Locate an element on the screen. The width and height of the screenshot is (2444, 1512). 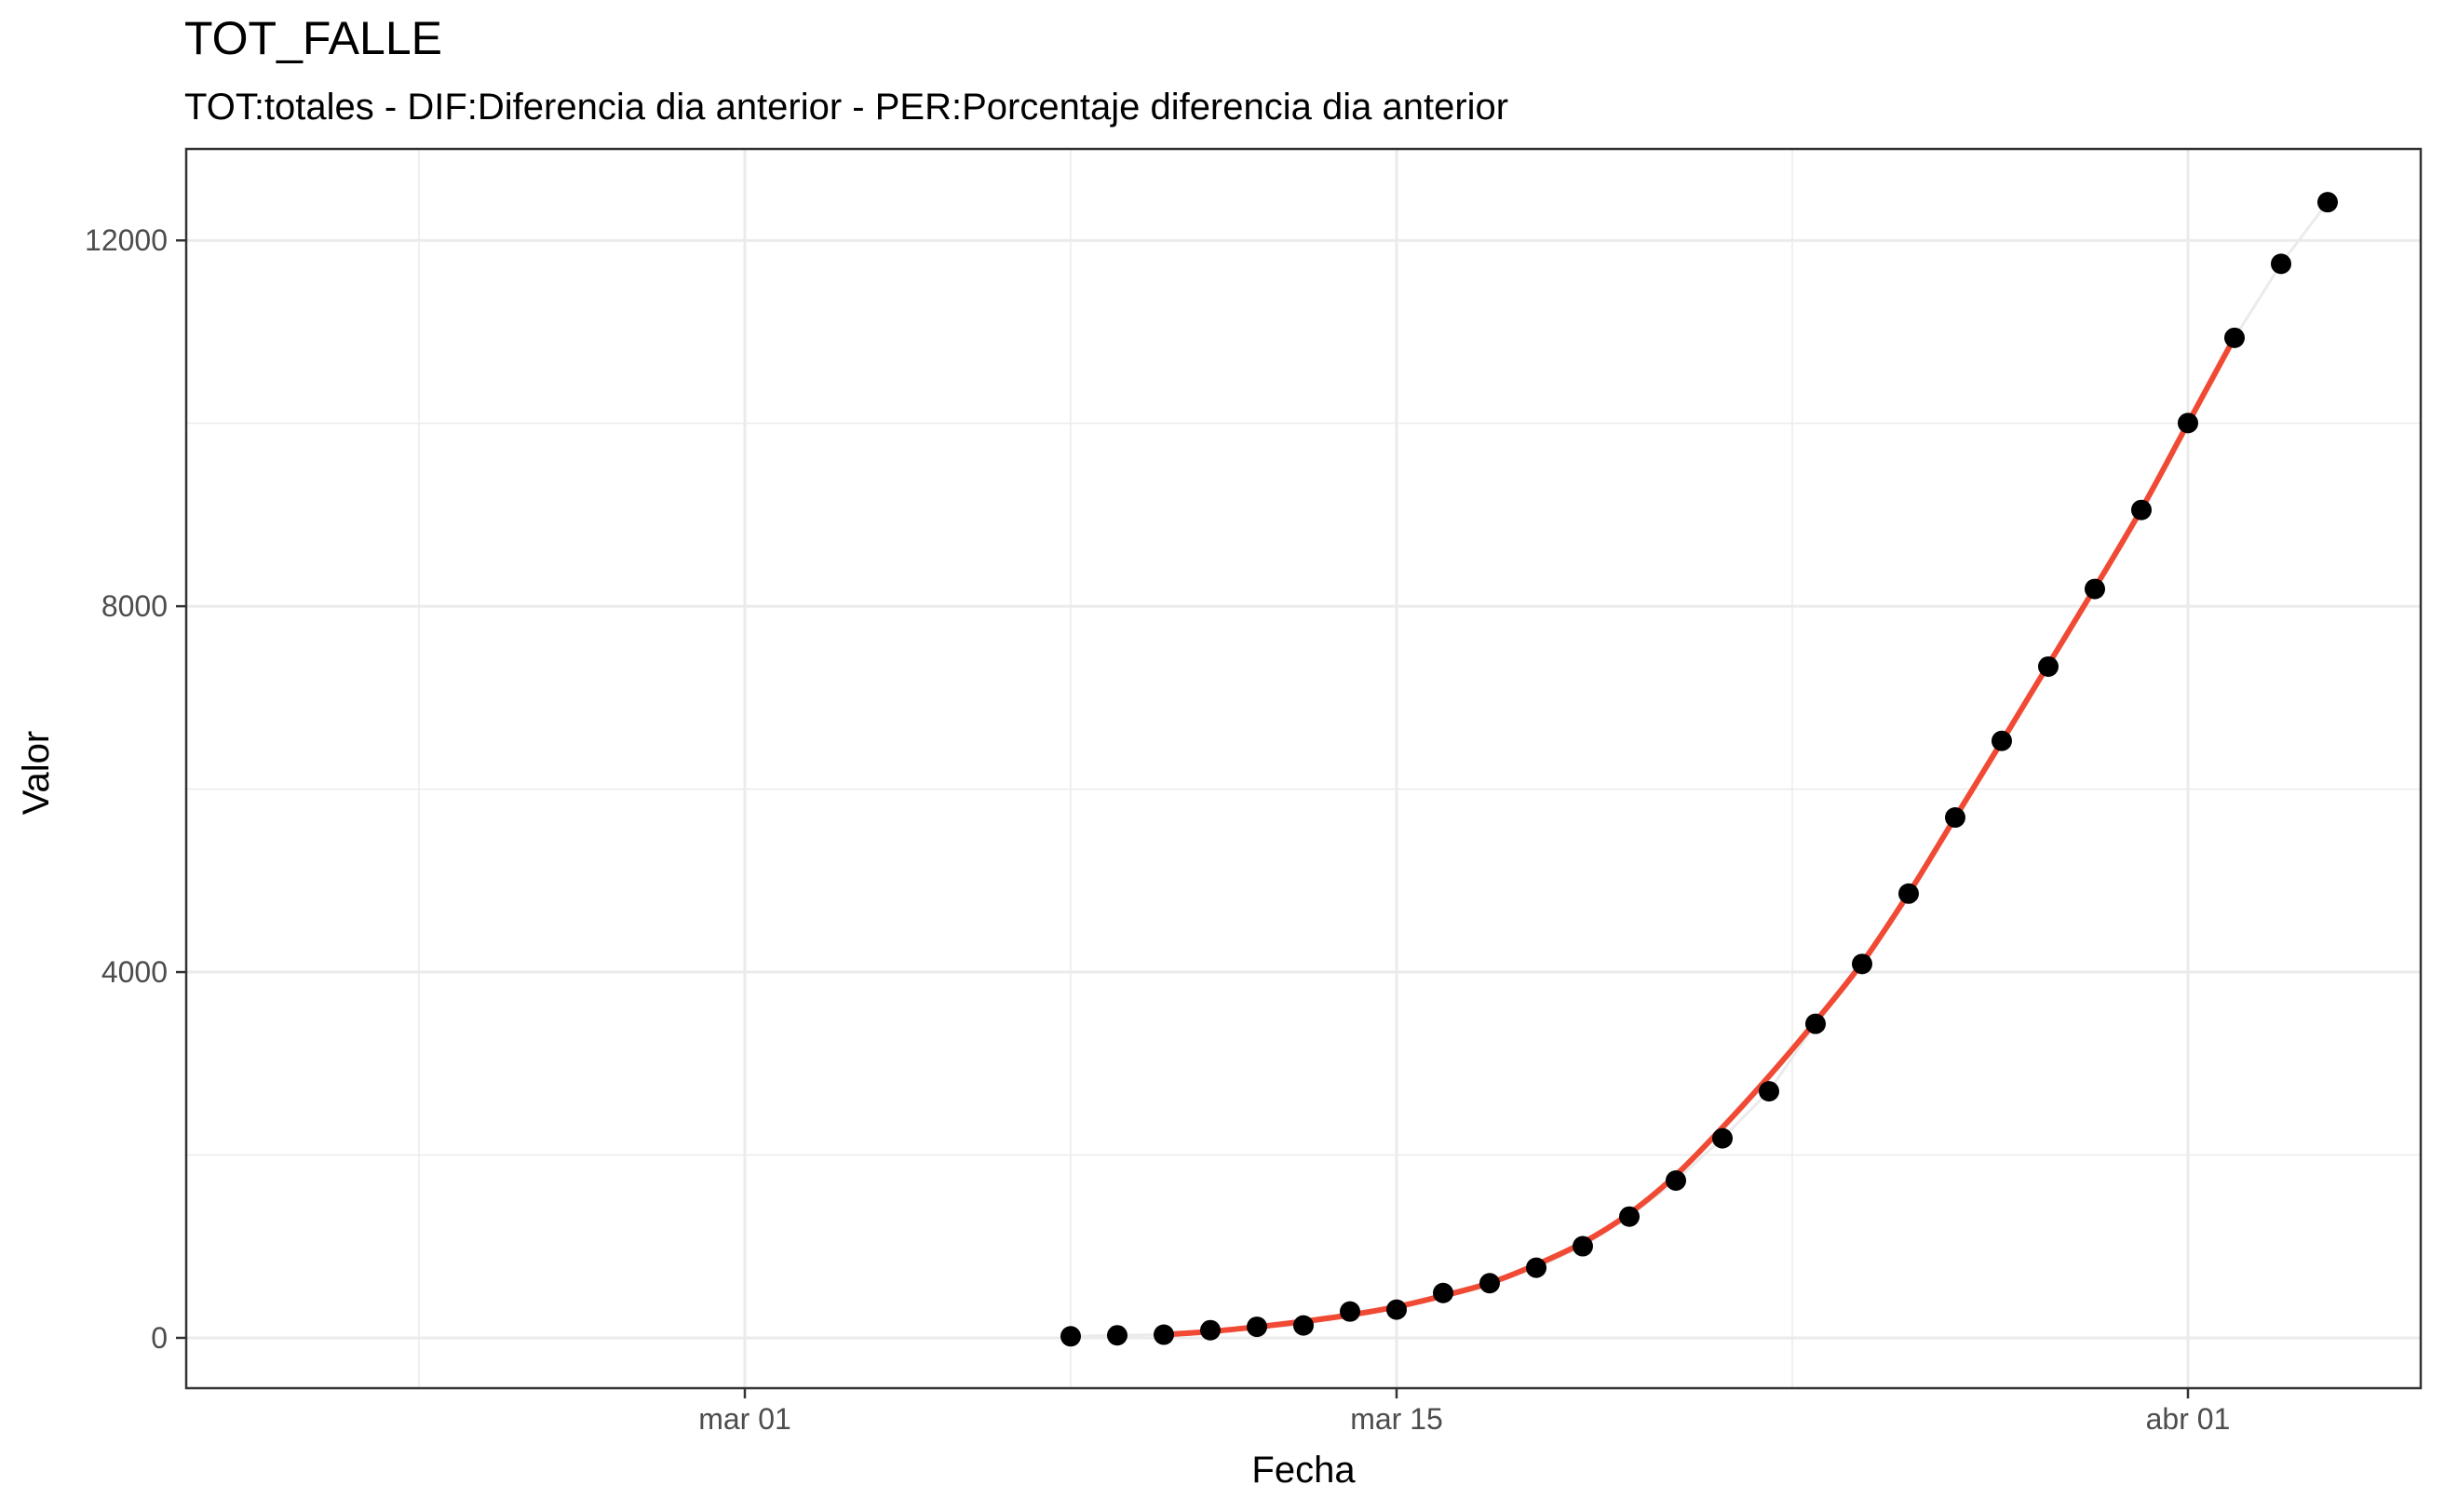
y-tick-label: 0 is located at coordinates (159, 1338).